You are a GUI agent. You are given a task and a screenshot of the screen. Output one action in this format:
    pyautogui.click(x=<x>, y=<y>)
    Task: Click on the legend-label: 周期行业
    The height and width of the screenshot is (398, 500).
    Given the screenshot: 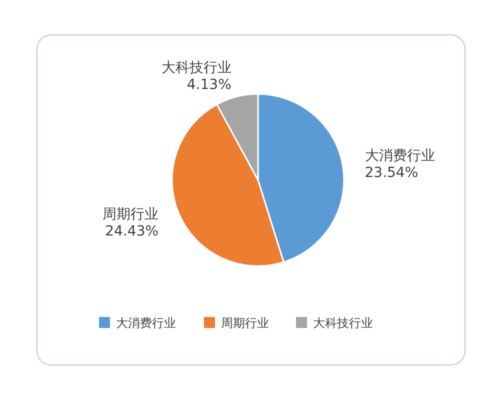 What is the action you would take?
    pyautogui.click(x=245, y=323)
    